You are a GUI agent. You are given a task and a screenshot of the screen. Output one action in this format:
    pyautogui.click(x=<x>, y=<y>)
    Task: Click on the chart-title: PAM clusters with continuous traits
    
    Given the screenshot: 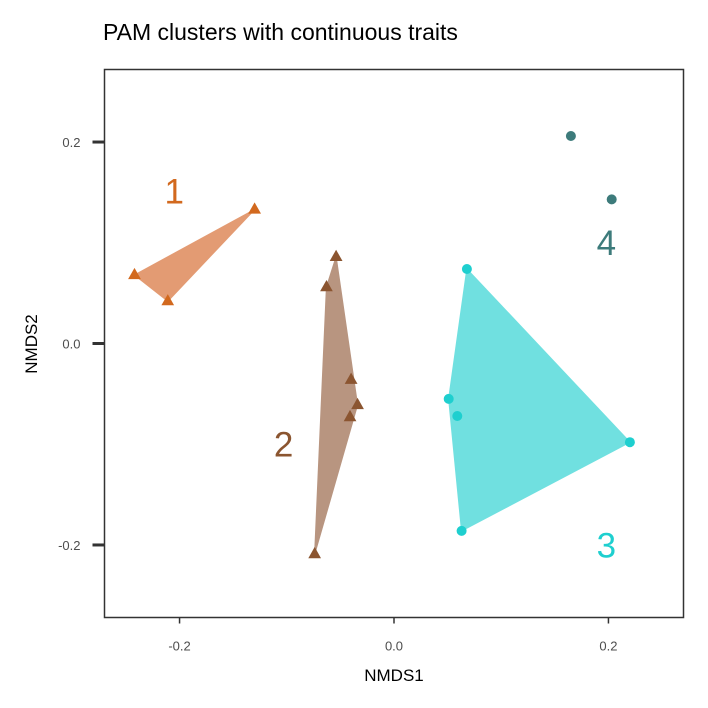 What is the action you would take?
    pyautogui.click(x=280, y=32)
    